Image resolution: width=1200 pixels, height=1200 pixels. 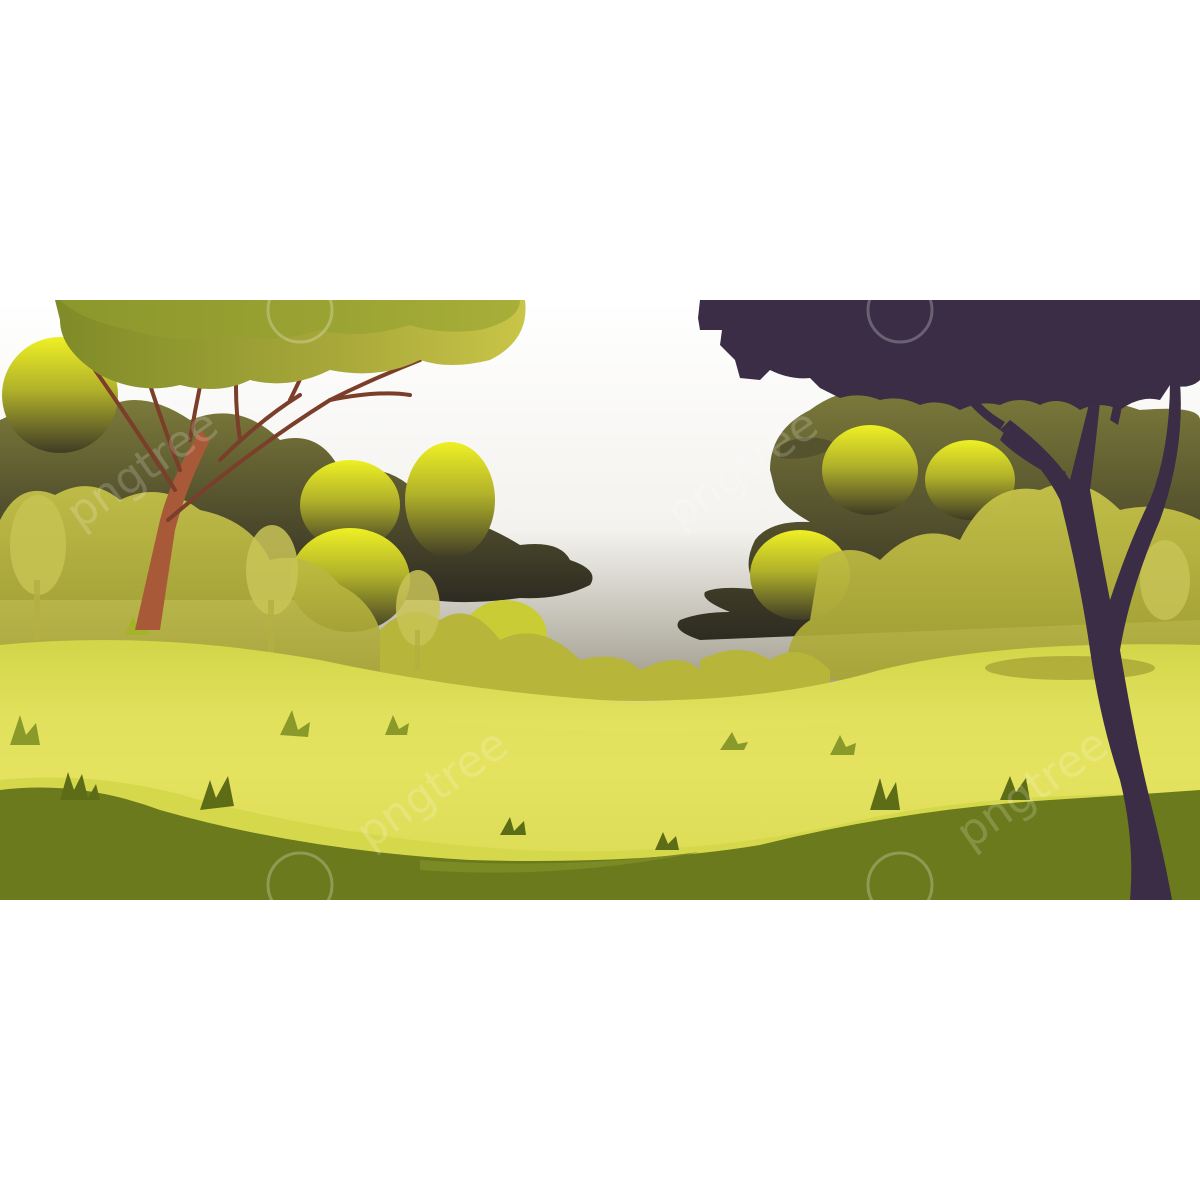 What do you see at coordinates (600, 843) in the screenshot?
I see `foreground-ground` at bounding box center [600, 843].